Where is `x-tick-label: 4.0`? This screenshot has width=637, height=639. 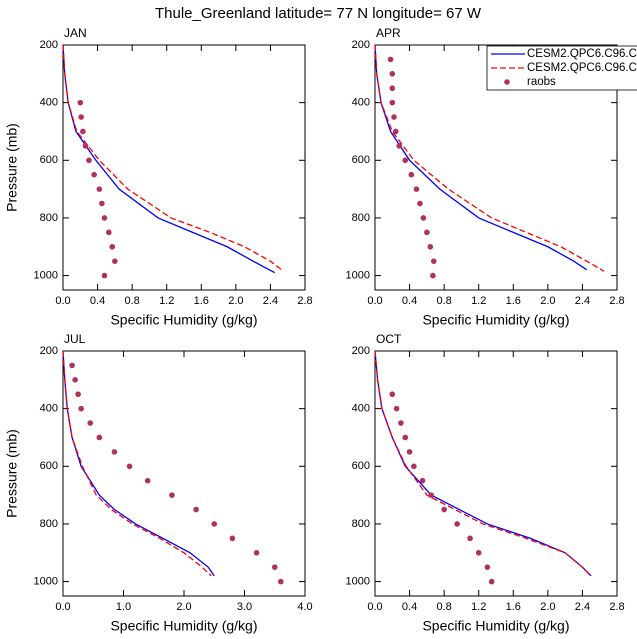 x-tick-label: 4.0 is located at coordinates (304, 607).